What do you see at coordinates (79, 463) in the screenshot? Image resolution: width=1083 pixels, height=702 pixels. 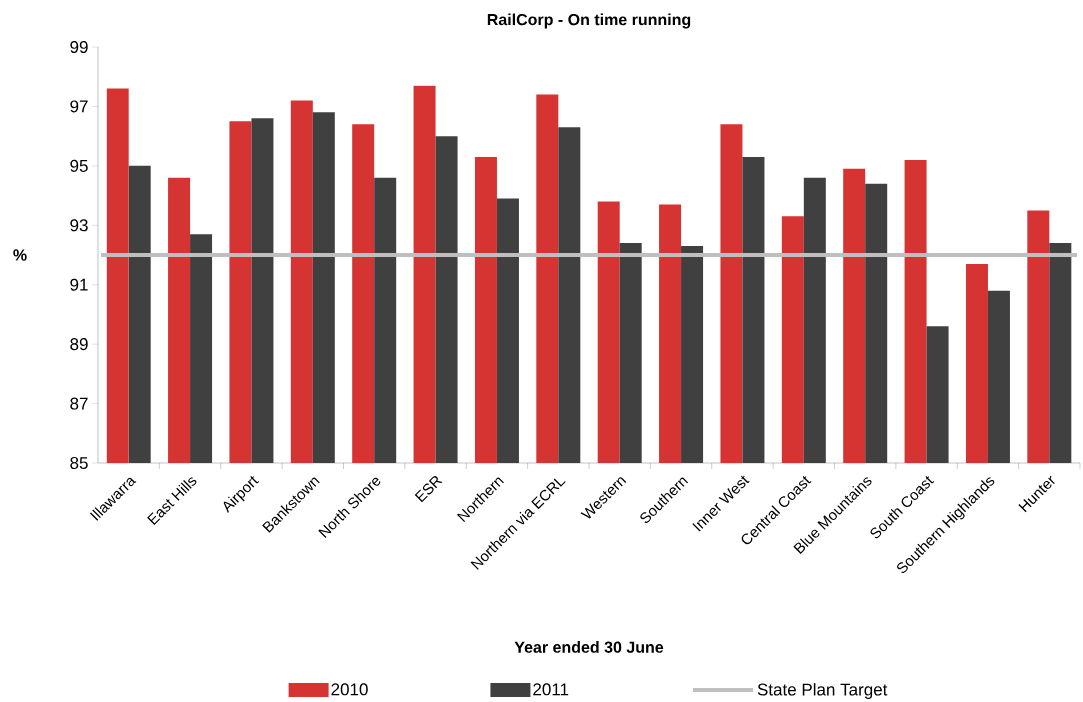 I see `y-tick-label: 85` at bounding box center [79, 463].